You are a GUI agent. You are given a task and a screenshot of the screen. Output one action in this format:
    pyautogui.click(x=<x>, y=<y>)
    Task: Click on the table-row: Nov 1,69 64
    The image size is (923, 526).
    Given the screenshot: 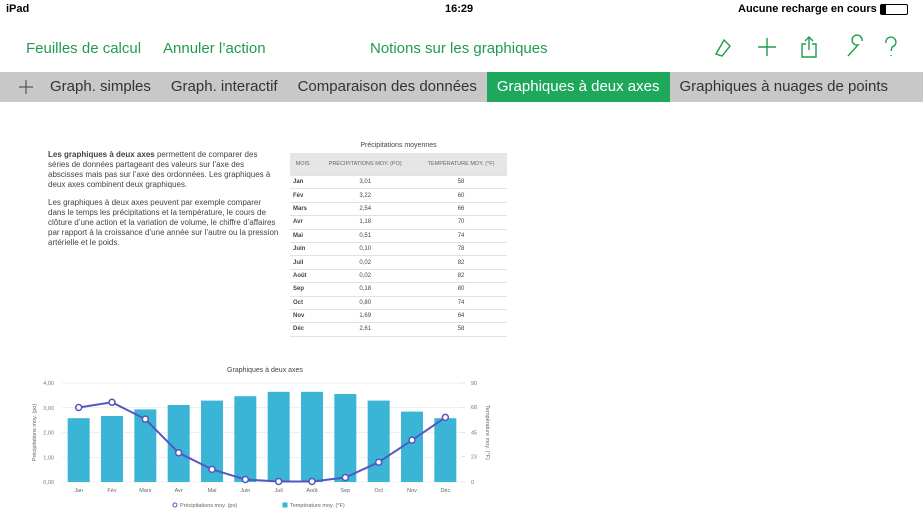 What is the action you would take?
    pyautogui.click(x=398, y=316)
    